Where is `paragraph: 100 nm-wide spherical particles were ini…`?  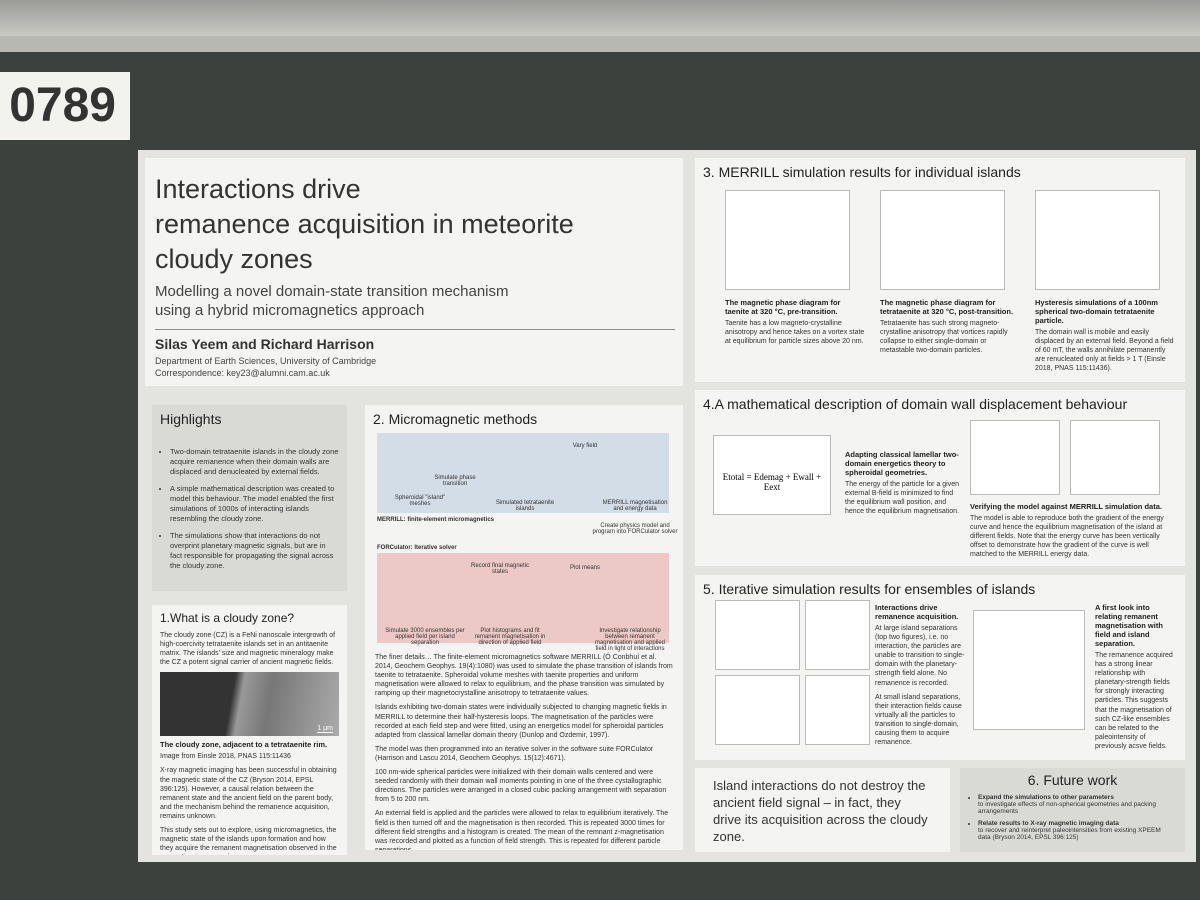 paragraph: 100 nm-wide spherical particles were ini… is located at coordinates (521, 786).